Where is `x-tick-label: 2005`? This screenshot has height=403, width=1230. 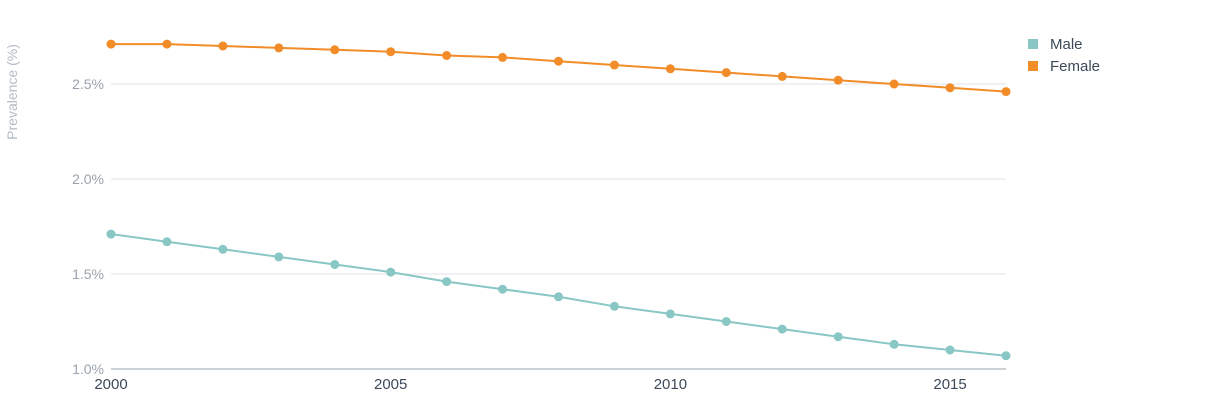
x-tick-label: 2005 is located at coordinates (390, 384).